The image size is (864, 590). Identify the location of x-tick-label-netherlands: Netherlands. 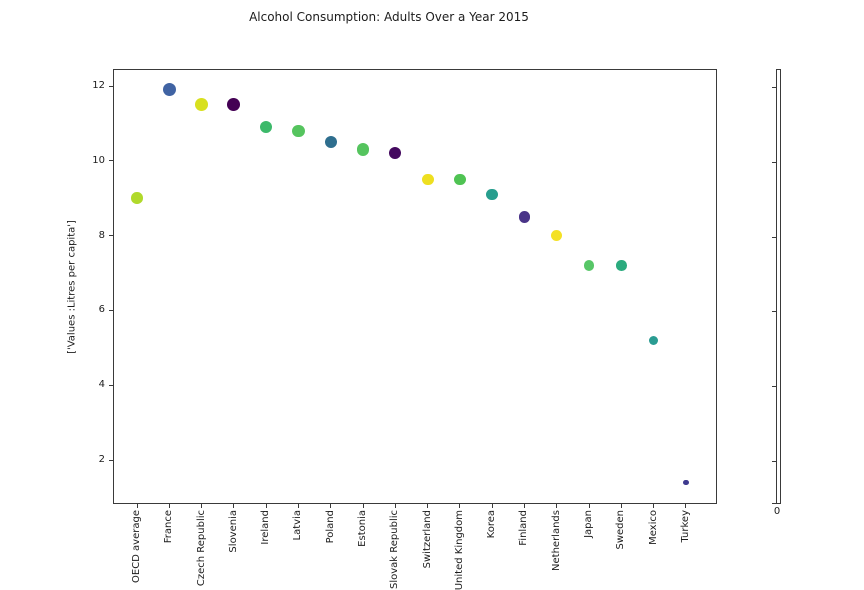
(556, 540).